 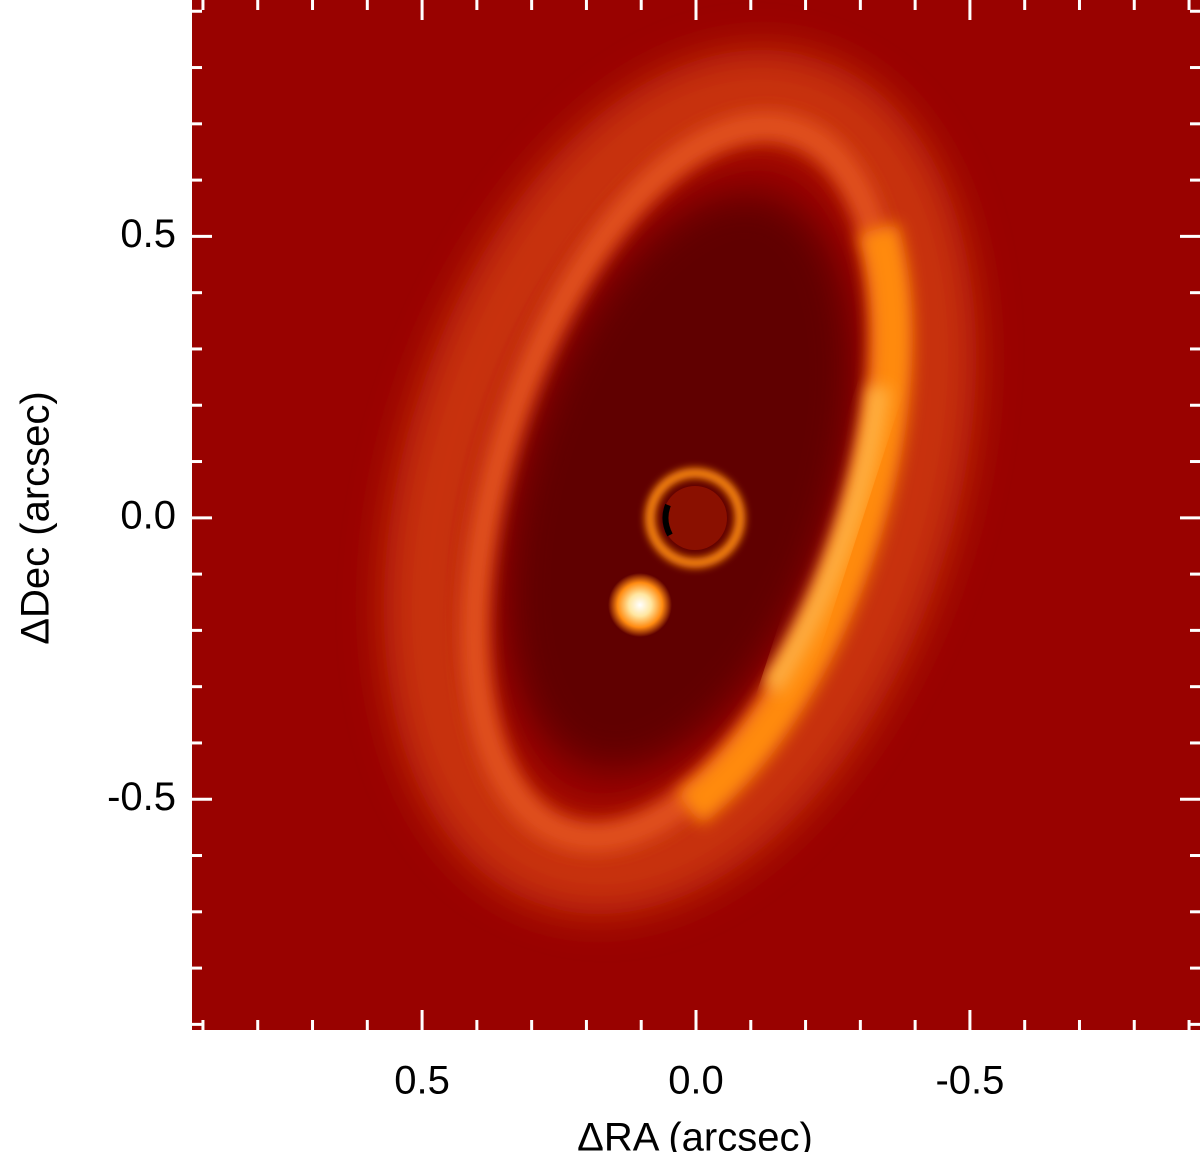 What do you see at coordinates (696, 1081) in the screenshot?
I see `x-tick-label: 0.0` at bounding box center [696, 1081].